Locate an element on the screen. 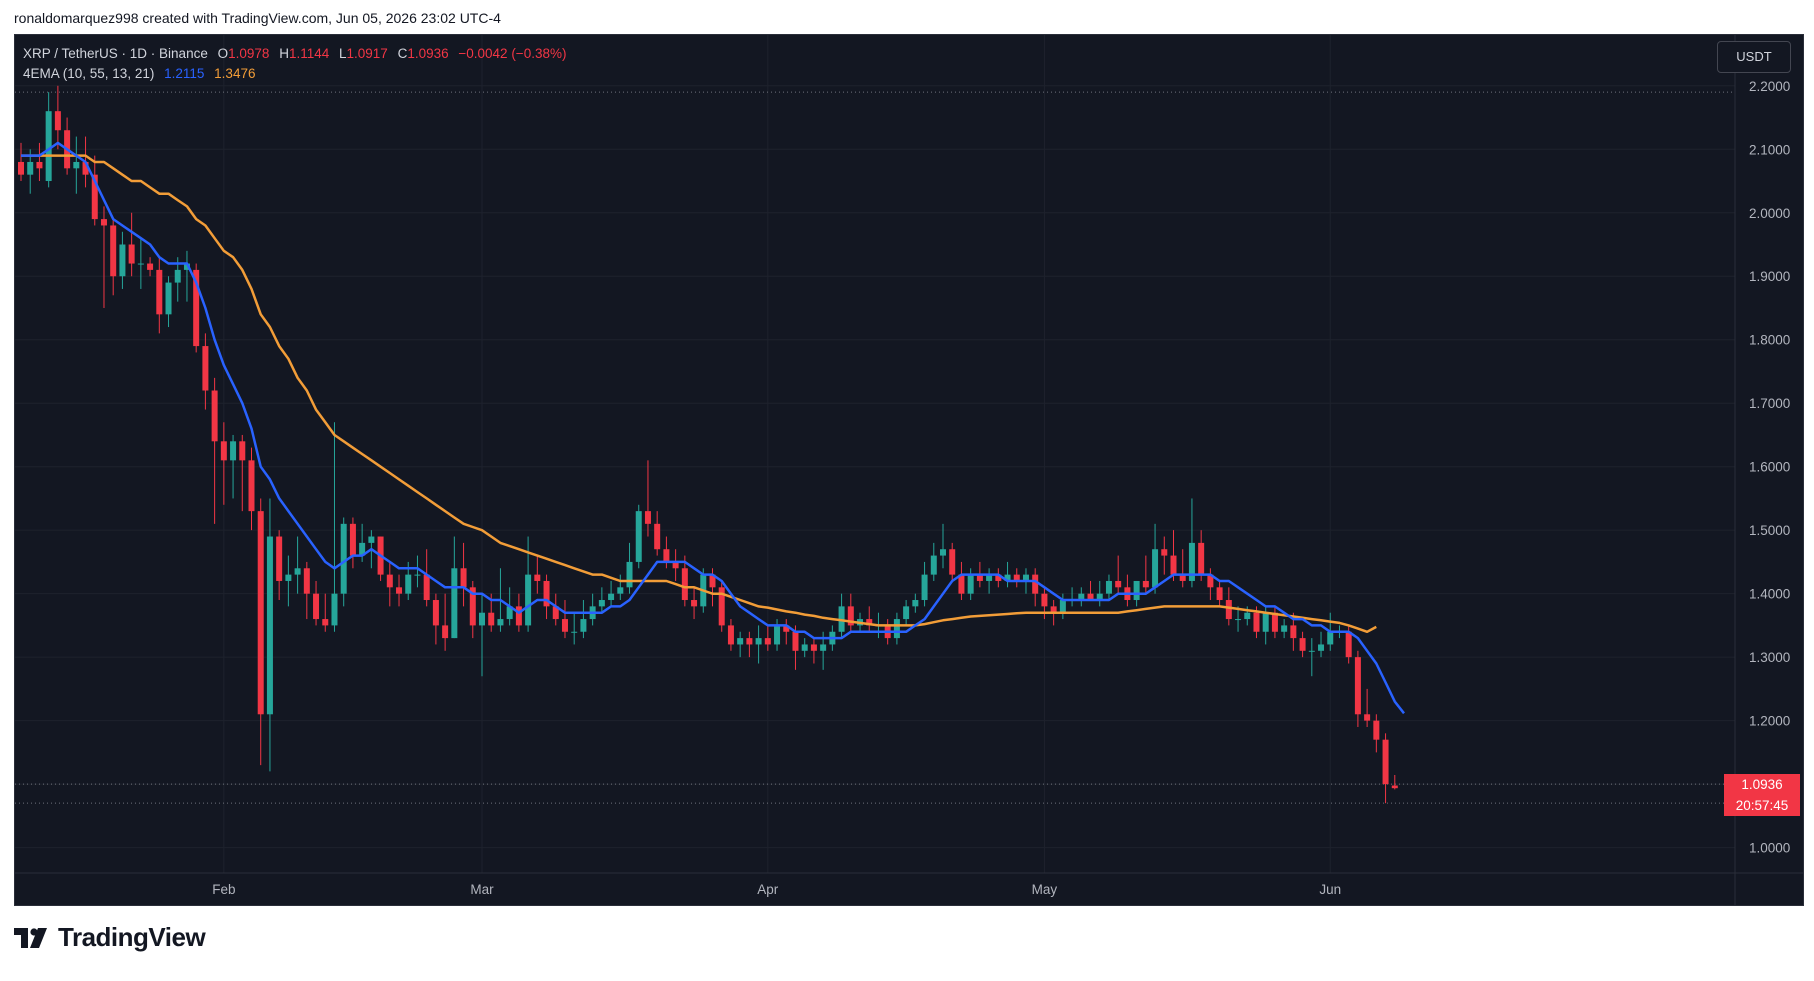  tradingview-logo: TradingView is located at coordinates (110, 937).